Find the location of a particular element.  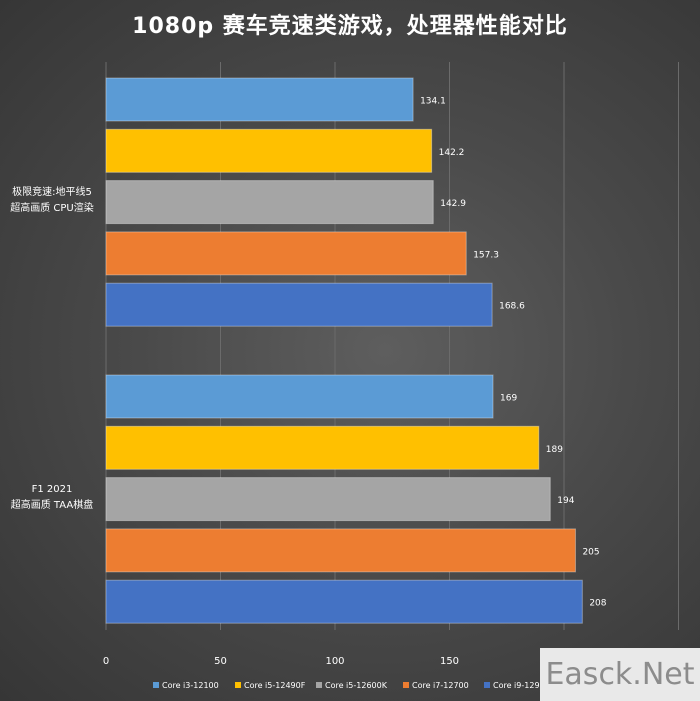

data-label: 134.1 is located at coordinates (433, 102).